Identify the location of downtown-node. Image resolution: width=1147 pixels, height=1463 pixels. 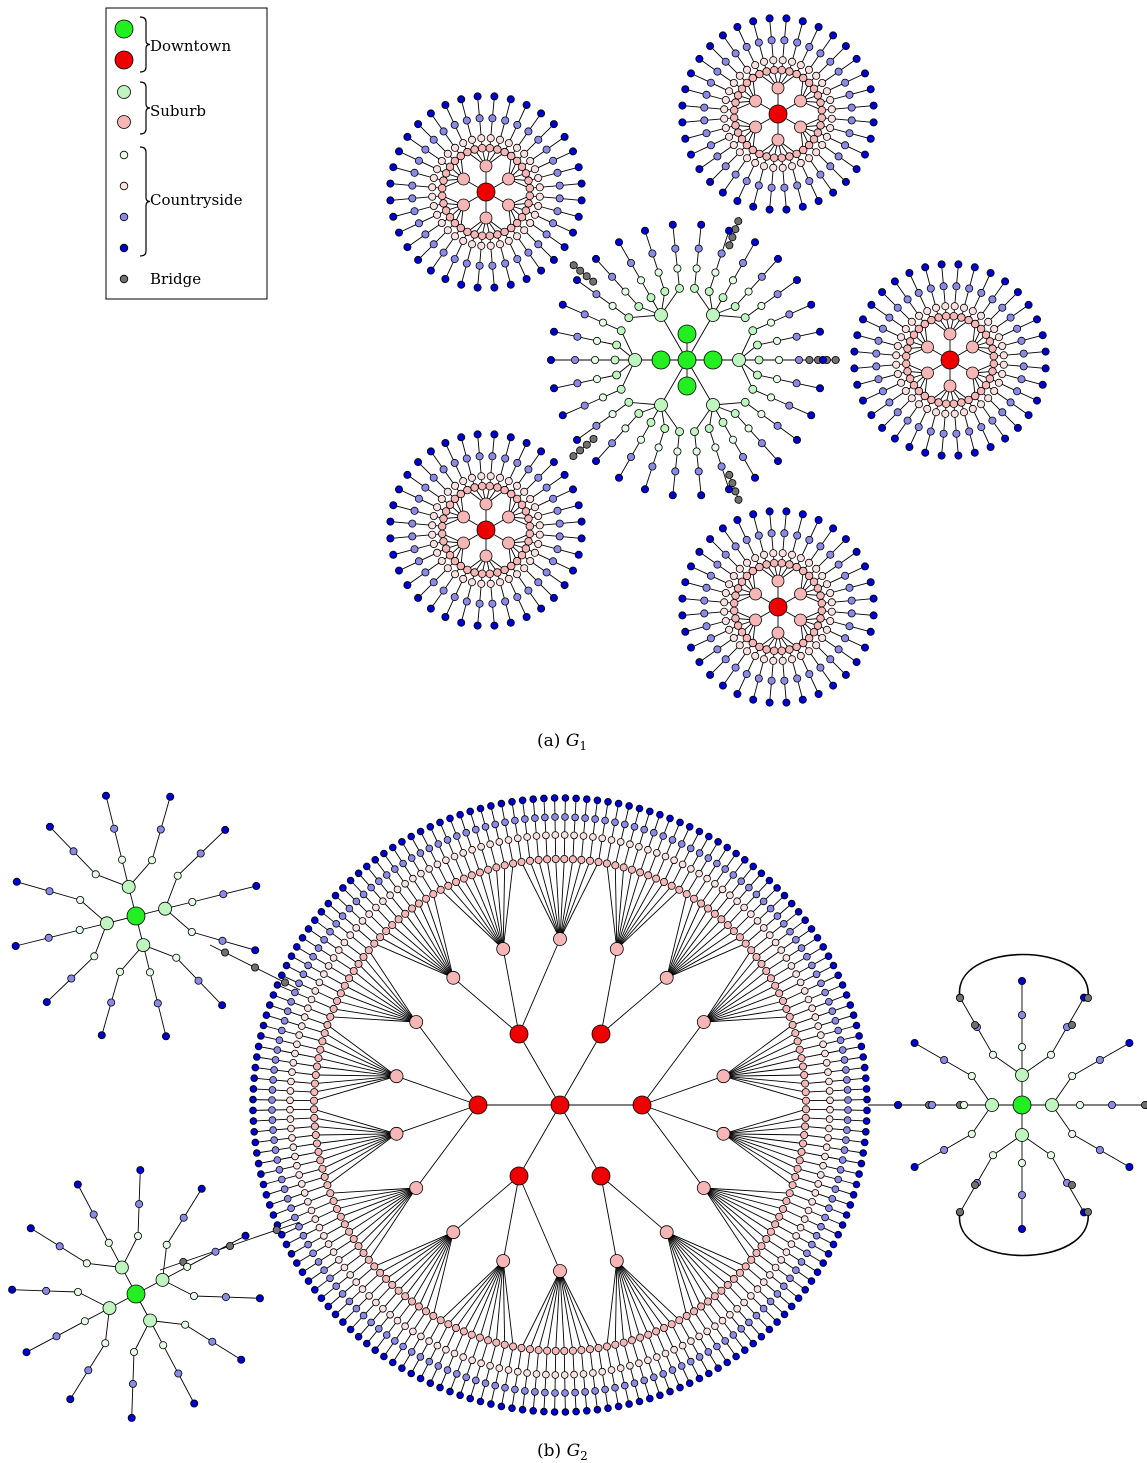
(661, 360).